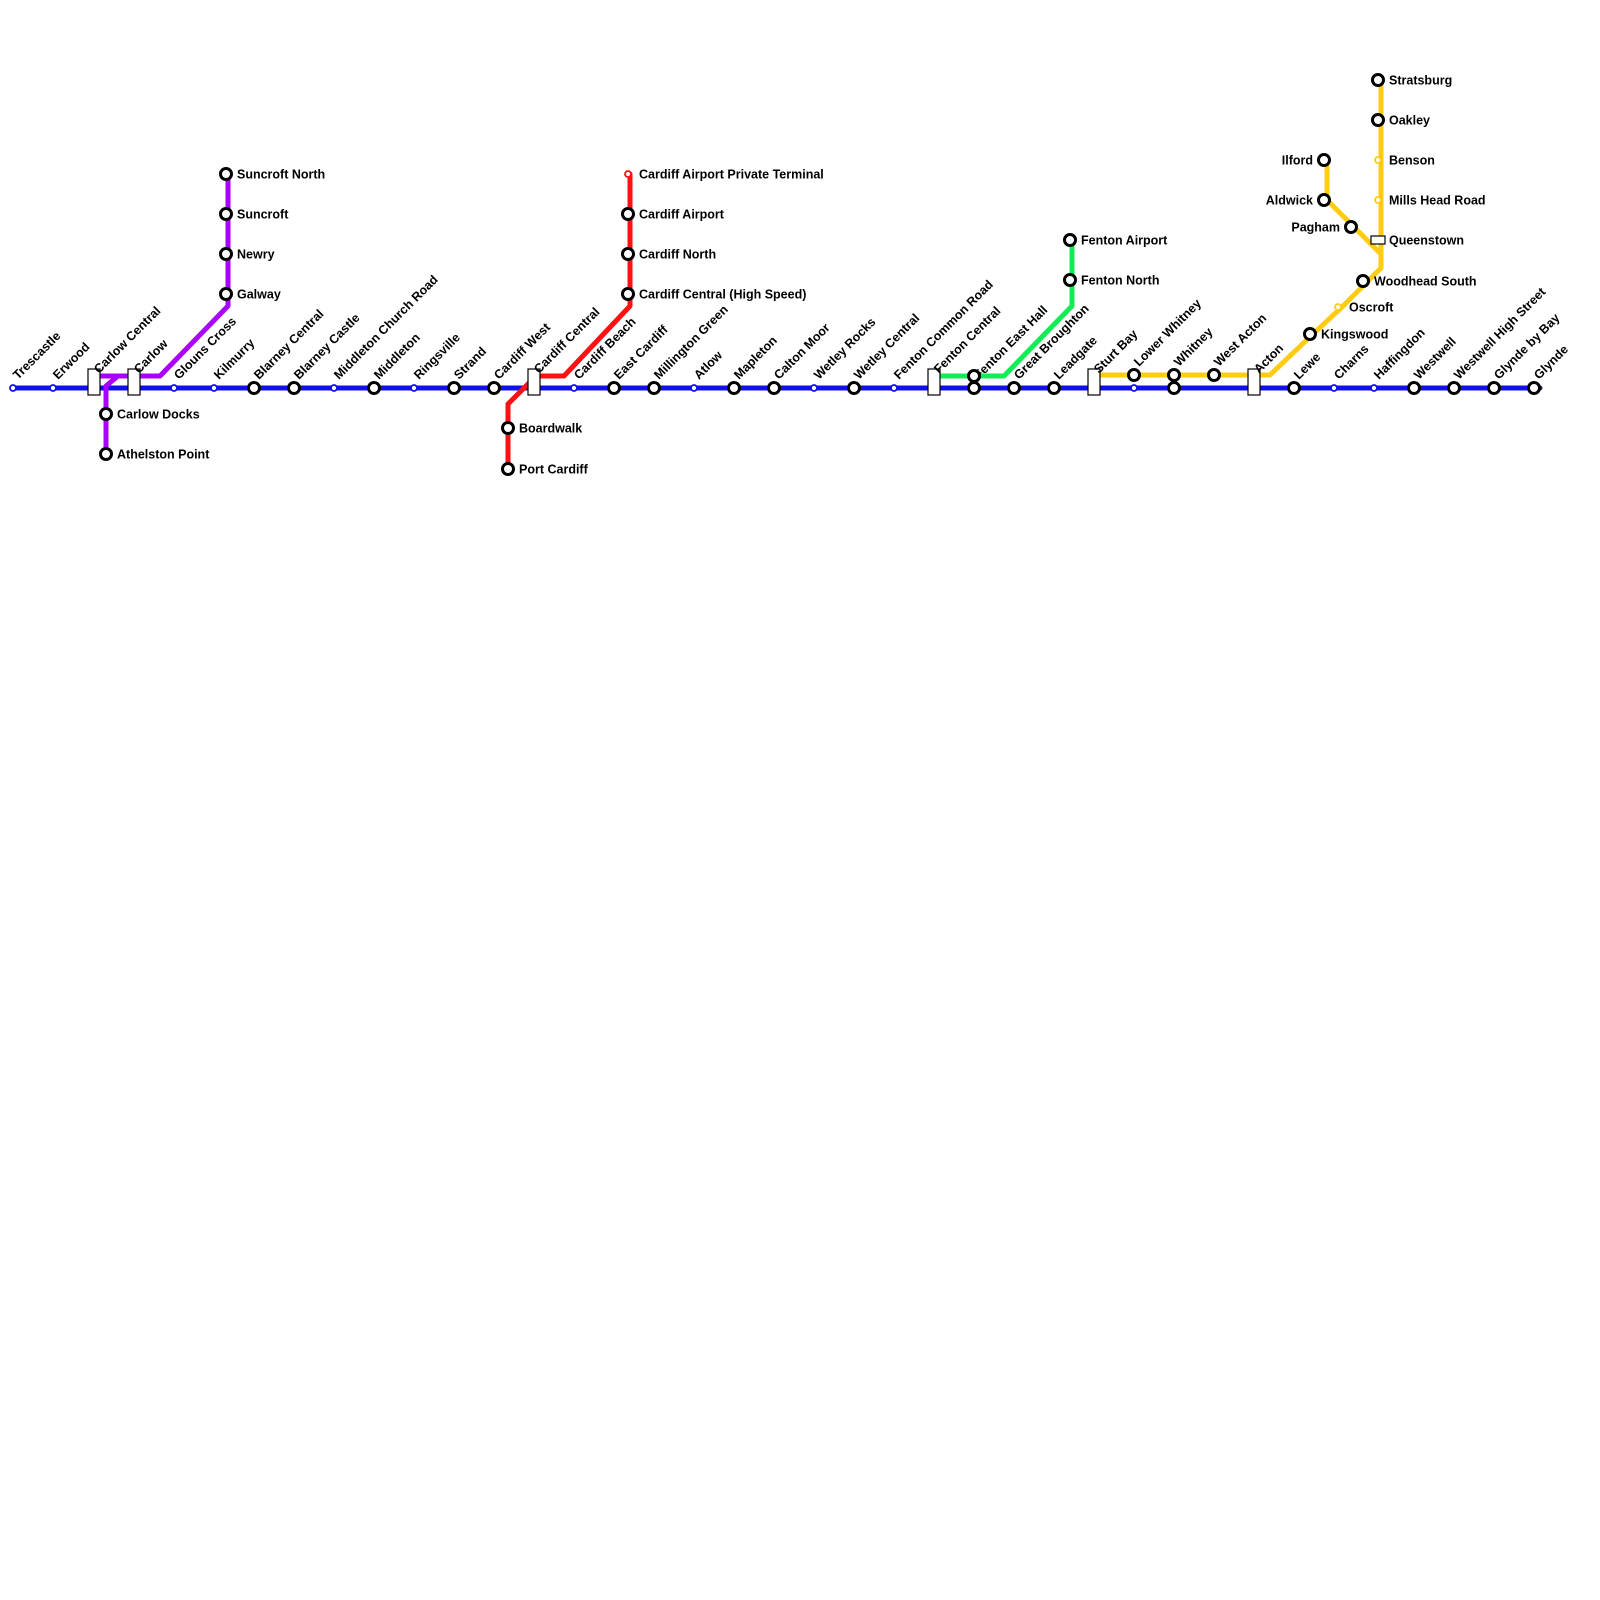  Describe the element at coordinates (1412, 80) in the screenshot. I see `station-stratsburg: Stratsburg` at that location.